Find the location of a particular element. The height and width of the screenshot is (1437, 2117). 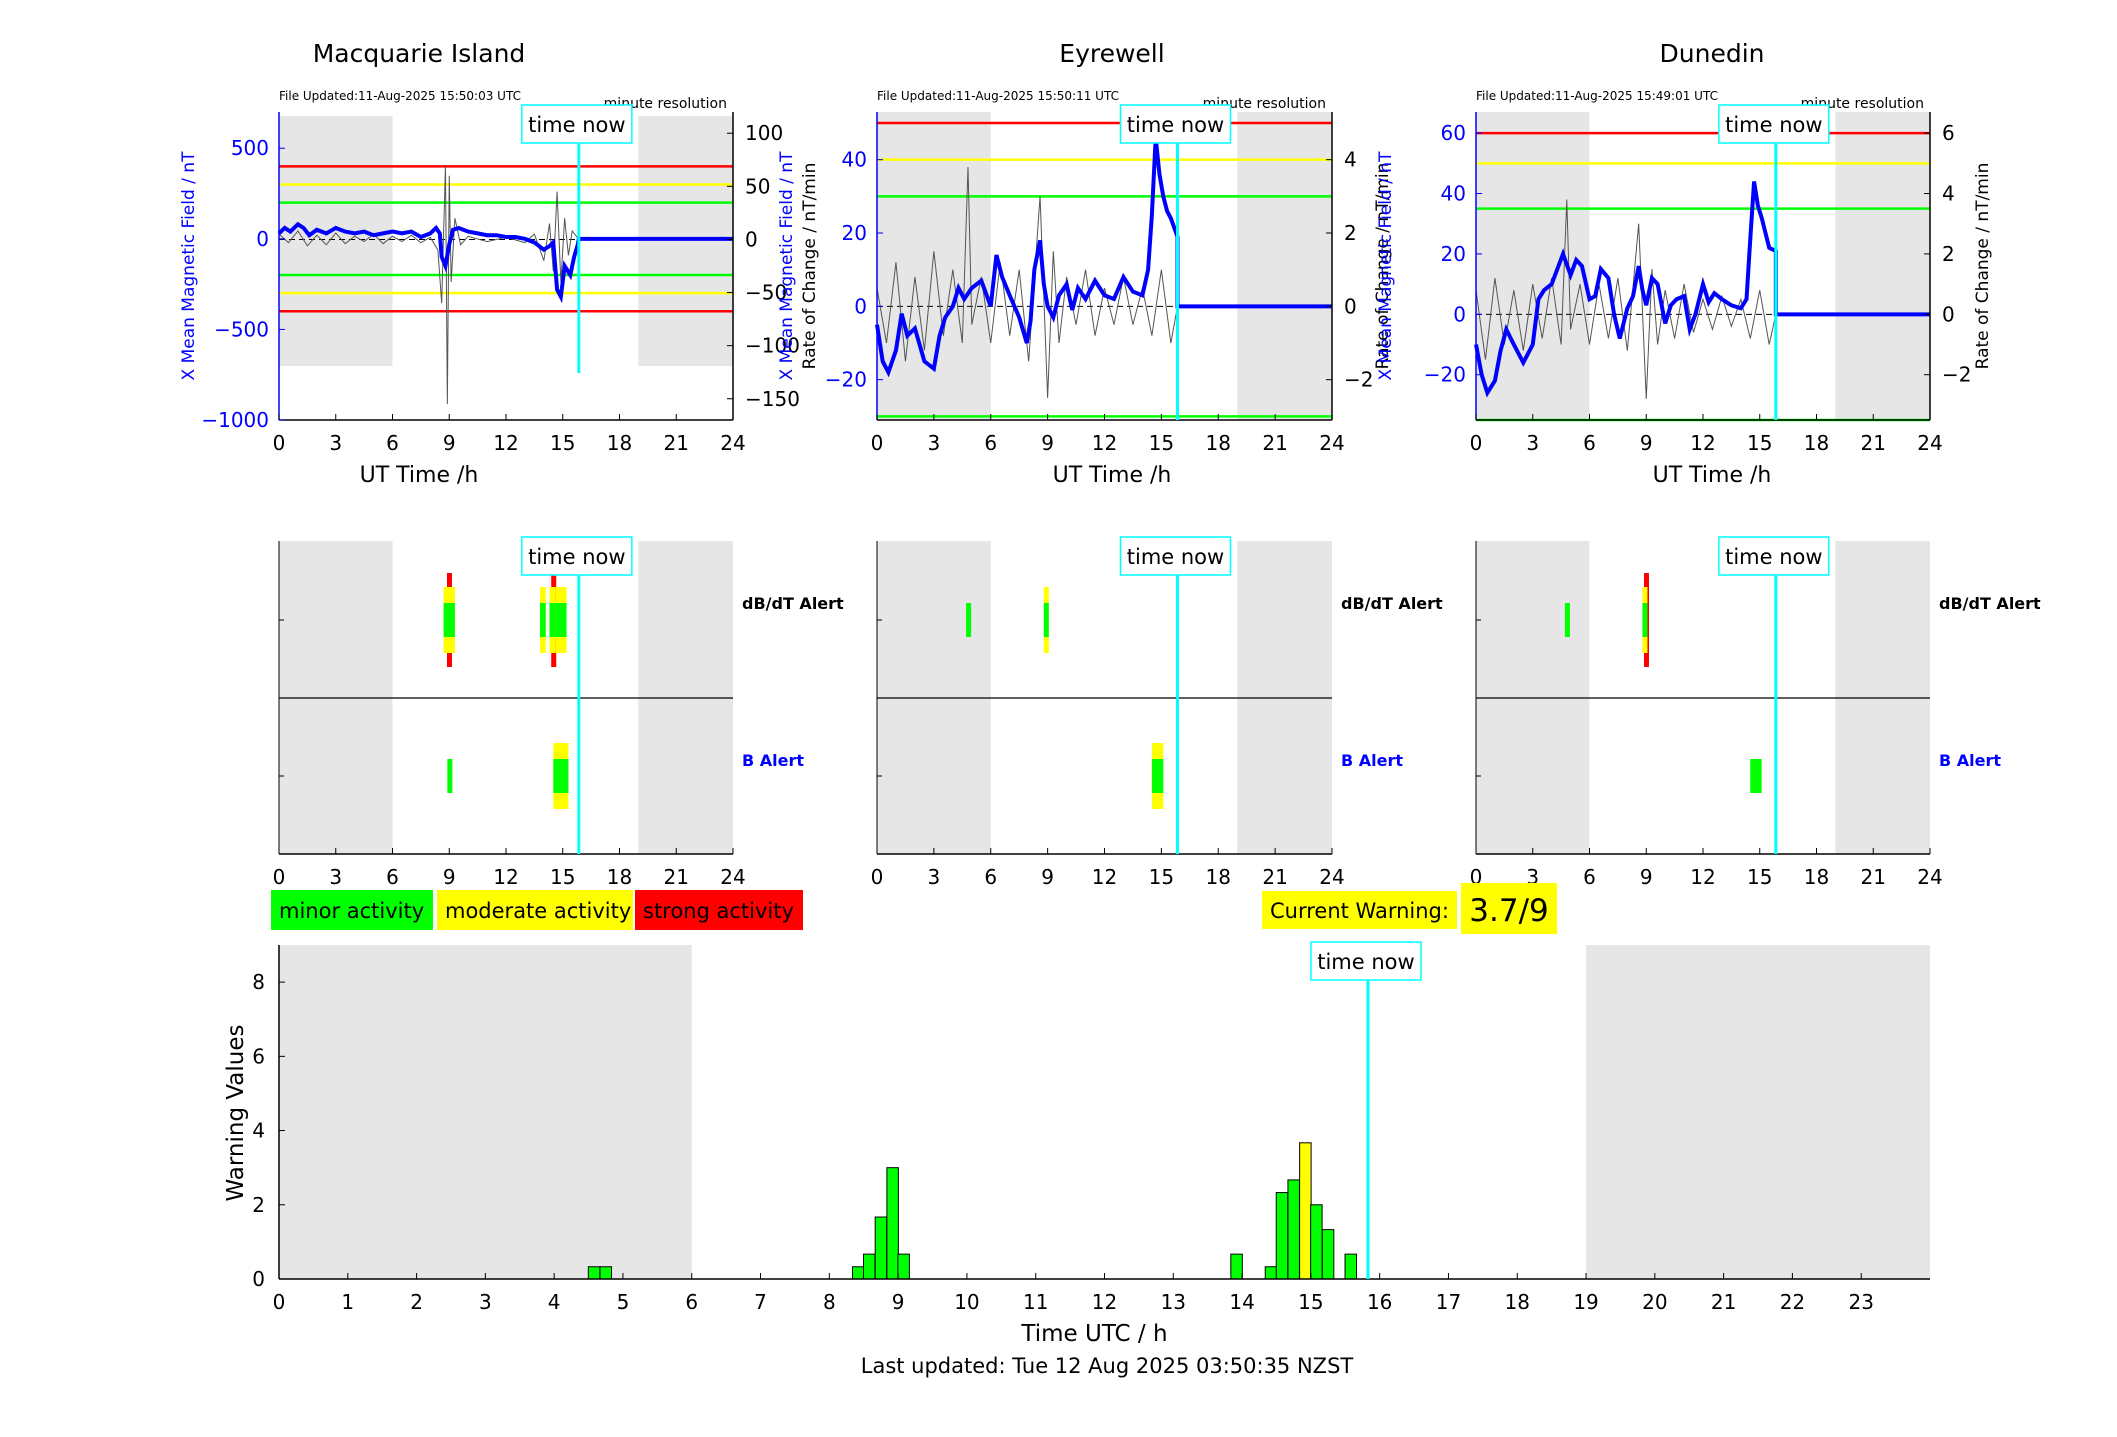

dunedin-alert-time-now-box is located at coordinates (1774, 556).